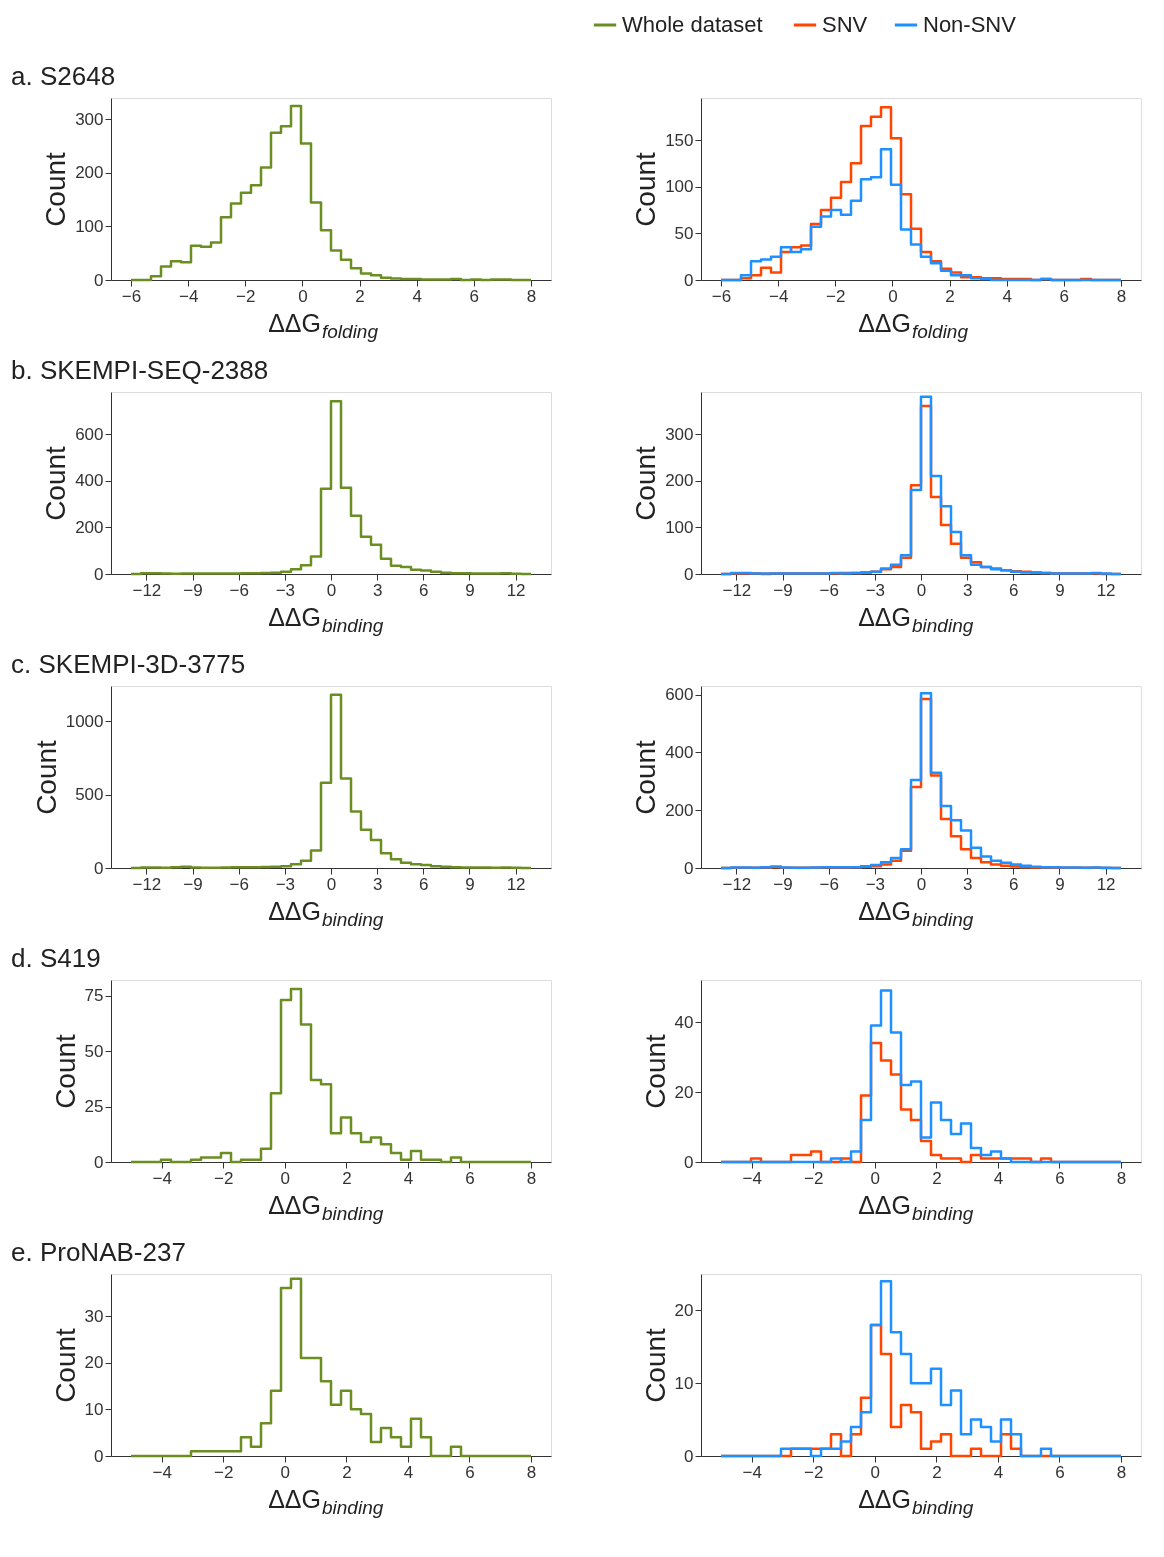  I want to click on y-tick-label: 300, so click(679, 434).